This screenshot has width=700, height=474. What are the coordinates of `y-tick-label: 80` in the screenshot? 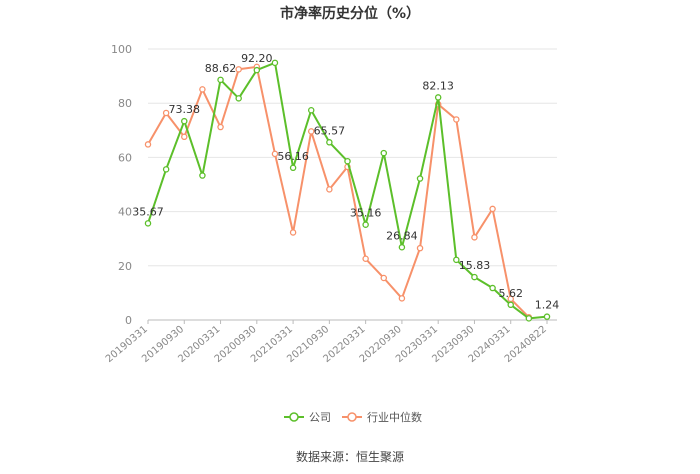 It's located at (125, 103).